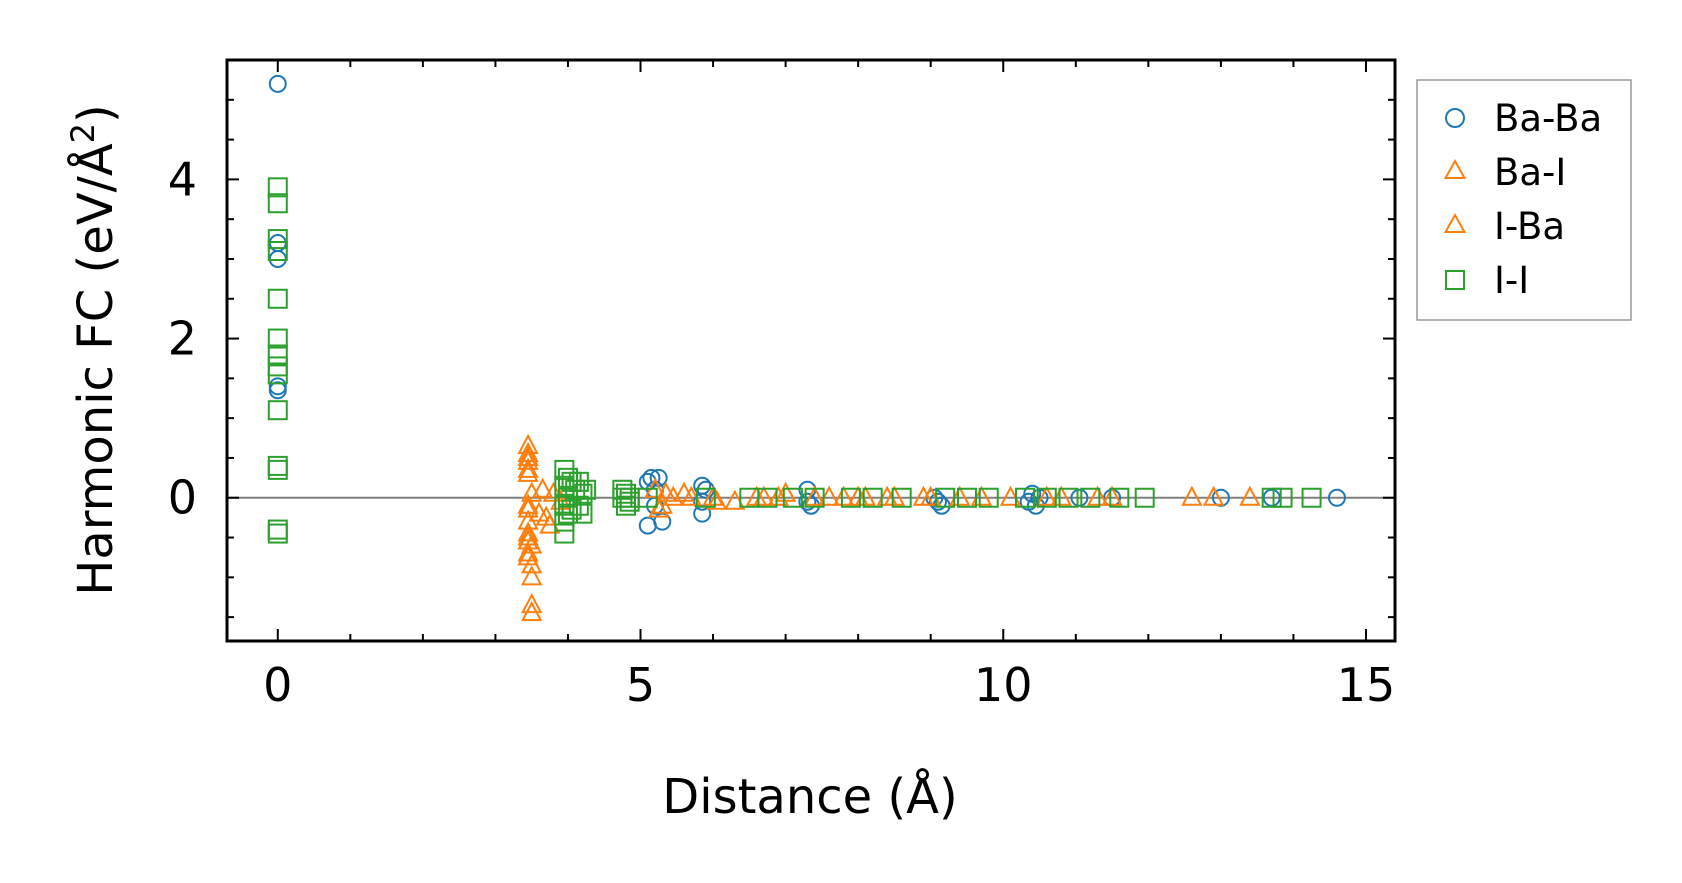 The image size is (1682, 883). I want to click on legend-label-ba-i: Ba-I, so click(1530, 172).